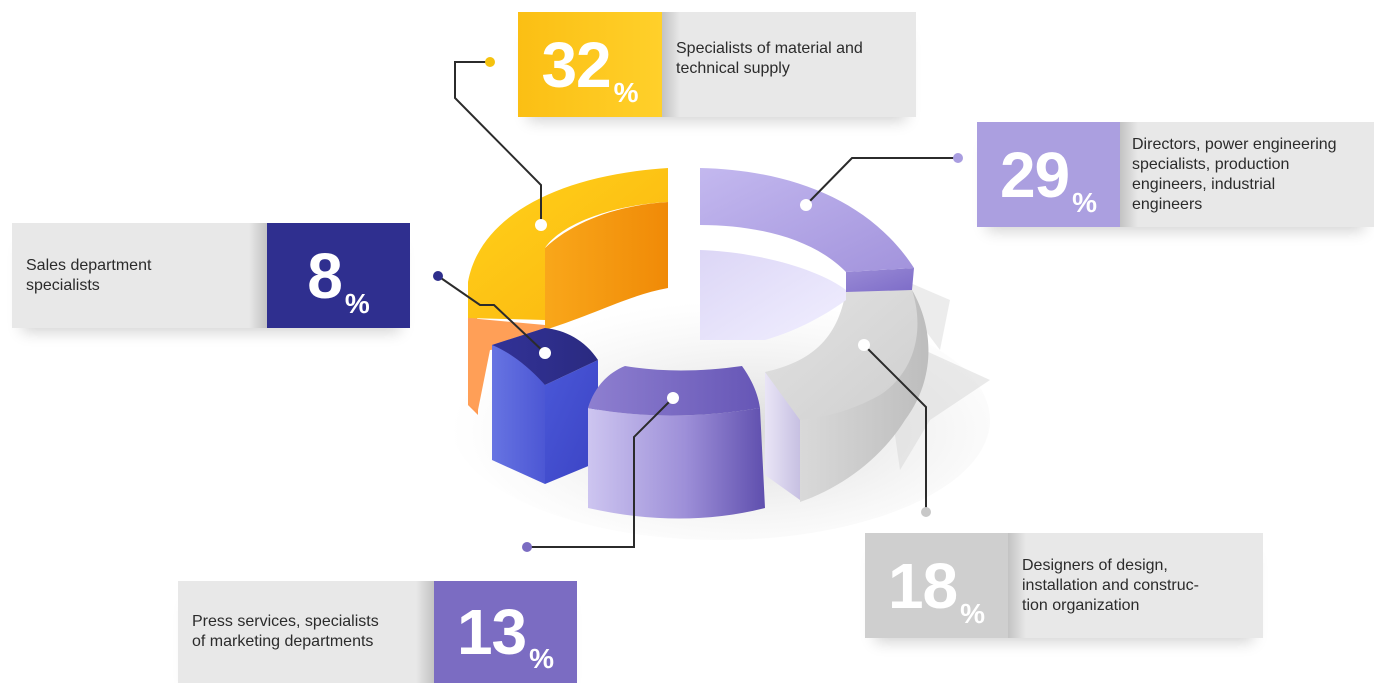 Image resolution: width=1374 pixels, height=683 pixels. I want to click on leader-line-press, so click(600, 472).